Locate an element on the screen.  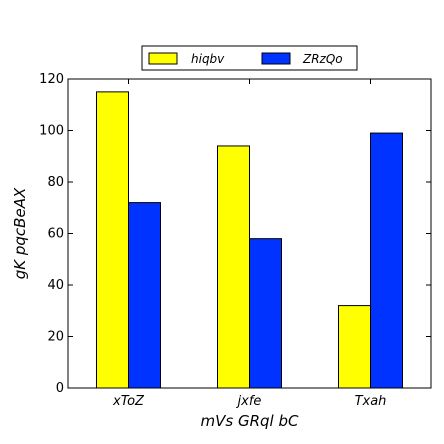
legend-swatch-ZRzQo is located at coordinates (276, 58).